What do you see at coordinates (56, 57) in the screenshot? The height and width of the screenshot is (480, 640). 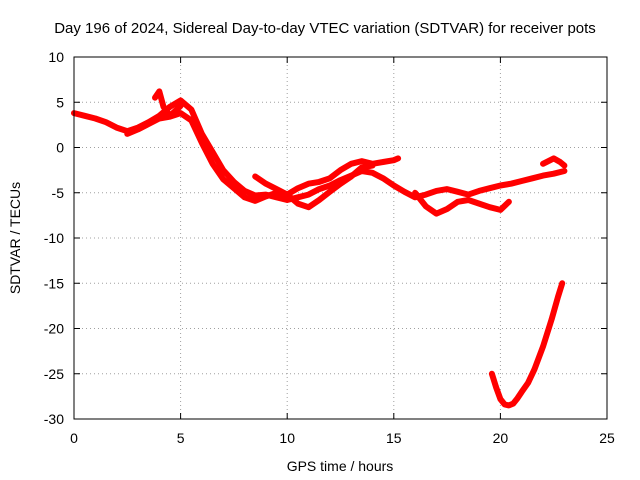 I see `y-tick-label: 10` at bounding box center [56, 57].